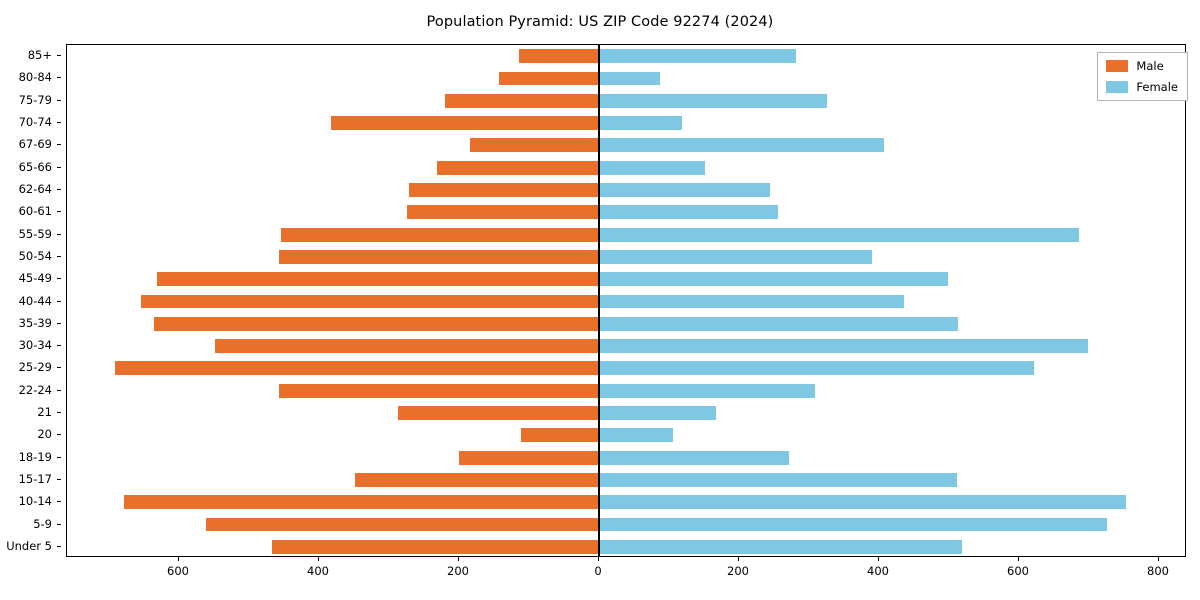 This screenshot has height=600, width=1200. Describe the element at coordinates (1142, 66) in the screenshot. I see `legend-entry-male: Male` at that location.